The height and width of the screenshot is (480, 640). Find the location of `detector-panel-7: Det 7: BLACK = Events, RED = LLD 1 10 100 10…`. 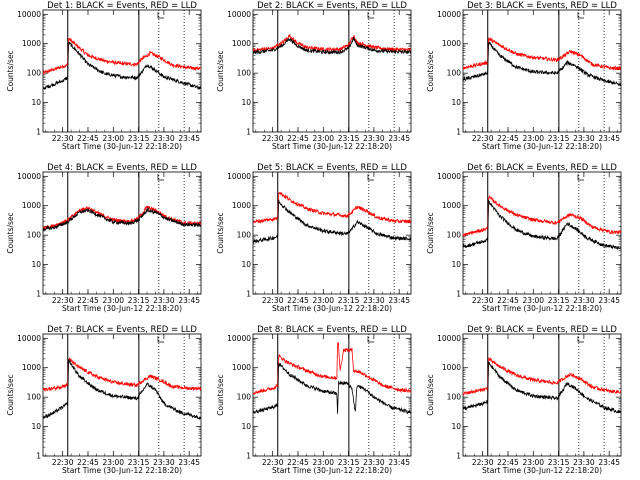

detector-panel-7: Det 7: BLACK = Events, RED = LLD 1 10 100 10… is located at coordinates (104, 400).